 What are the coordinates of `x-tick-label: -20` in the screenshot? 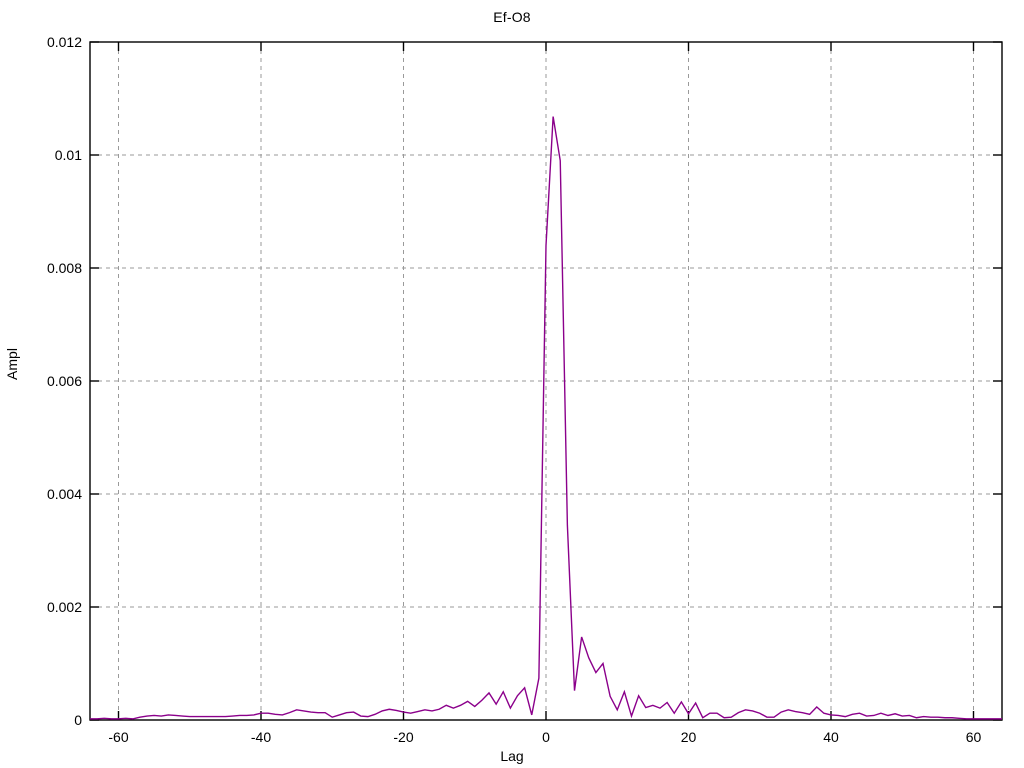 It's located at (403, 737).